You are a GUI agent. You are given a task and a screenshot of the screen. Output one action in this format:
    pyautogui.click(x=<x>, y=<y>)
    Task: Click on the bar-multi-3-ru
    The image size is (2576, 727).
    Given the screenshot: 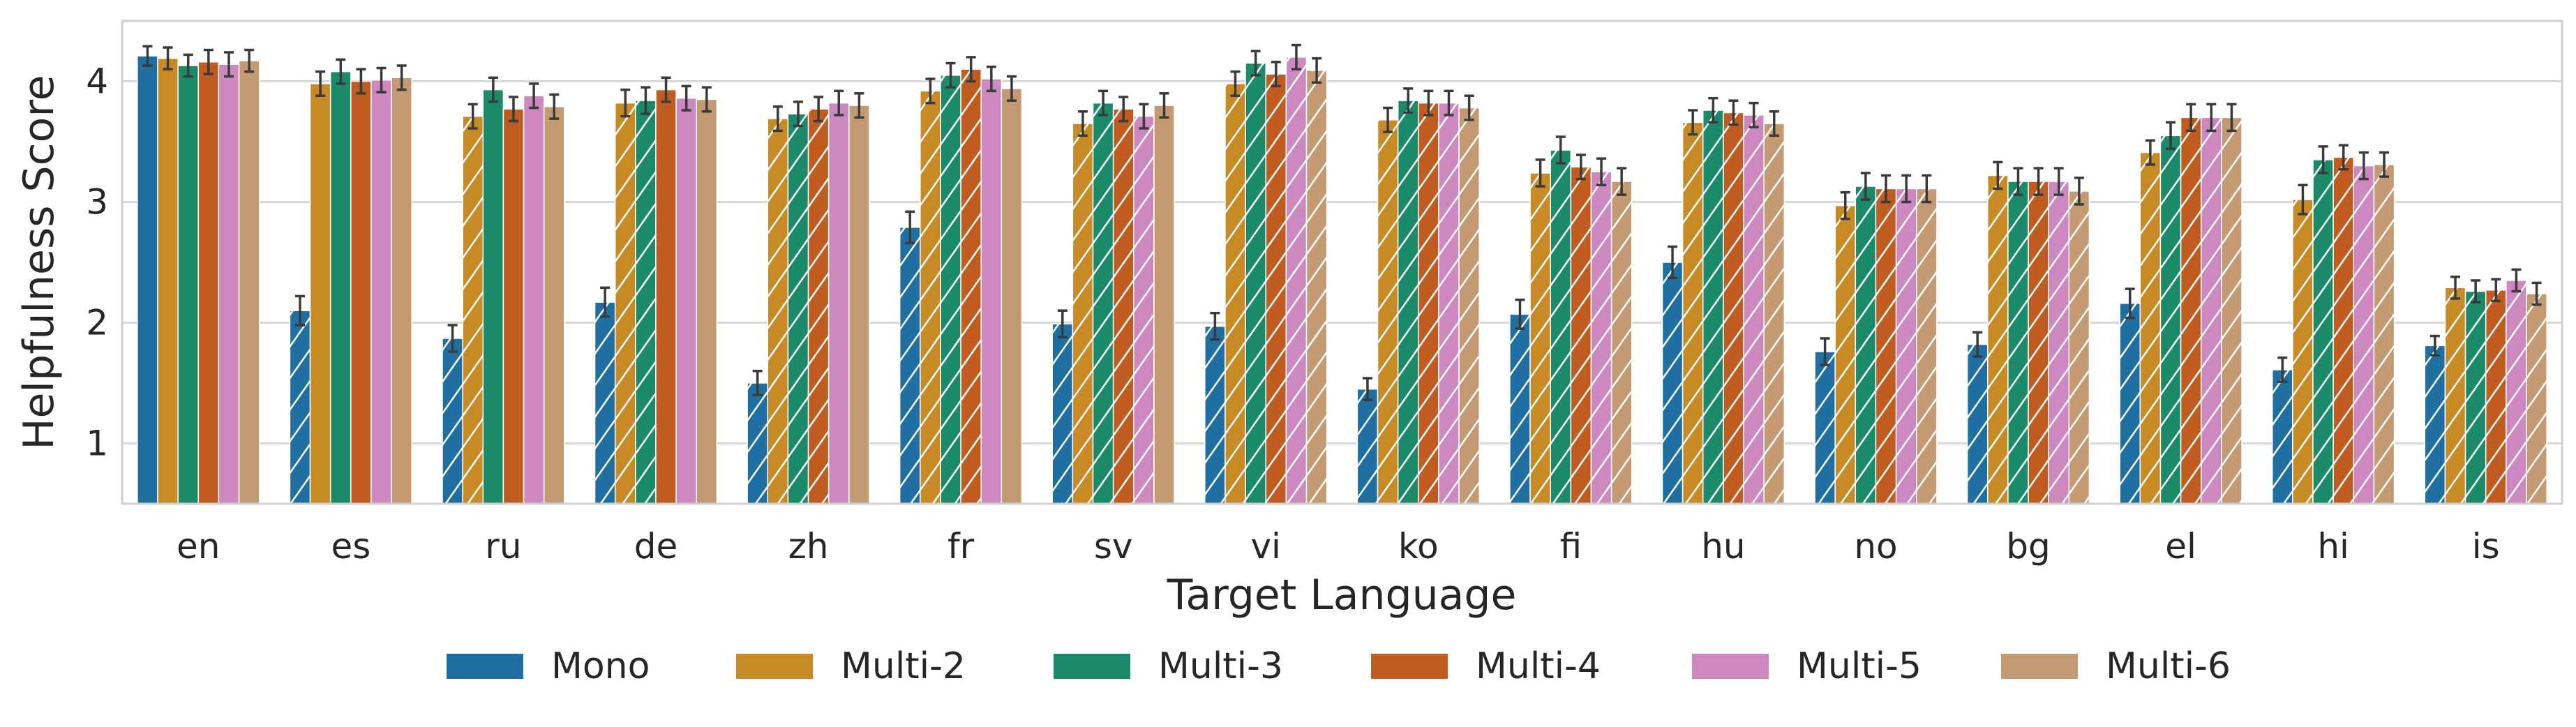 What is the action you would take?
    pyautogui.click(x=493, y=296)
    